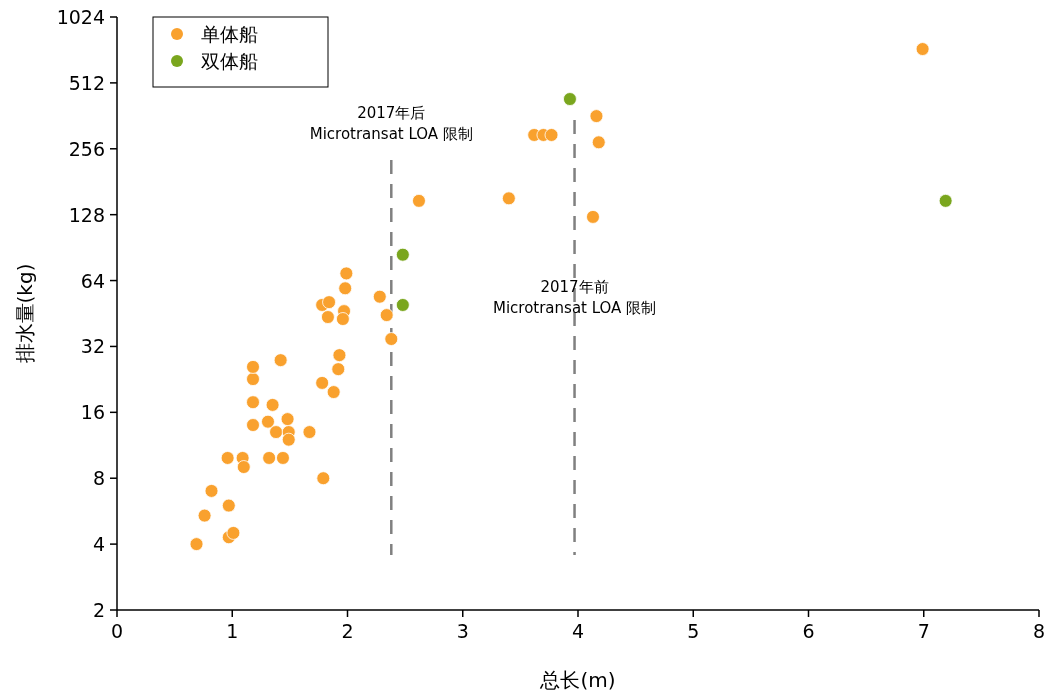  Describe the element at coordinates (98, 544) in the screenshot. I see `y-tick-label: 4` at that location.